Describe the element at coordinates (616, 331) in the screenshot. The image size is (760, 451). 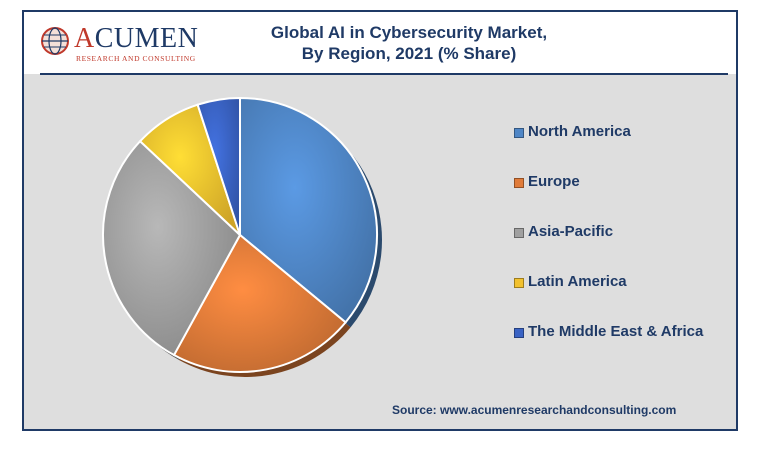
I see `legend-label: The Middle East & Africa` at that location.